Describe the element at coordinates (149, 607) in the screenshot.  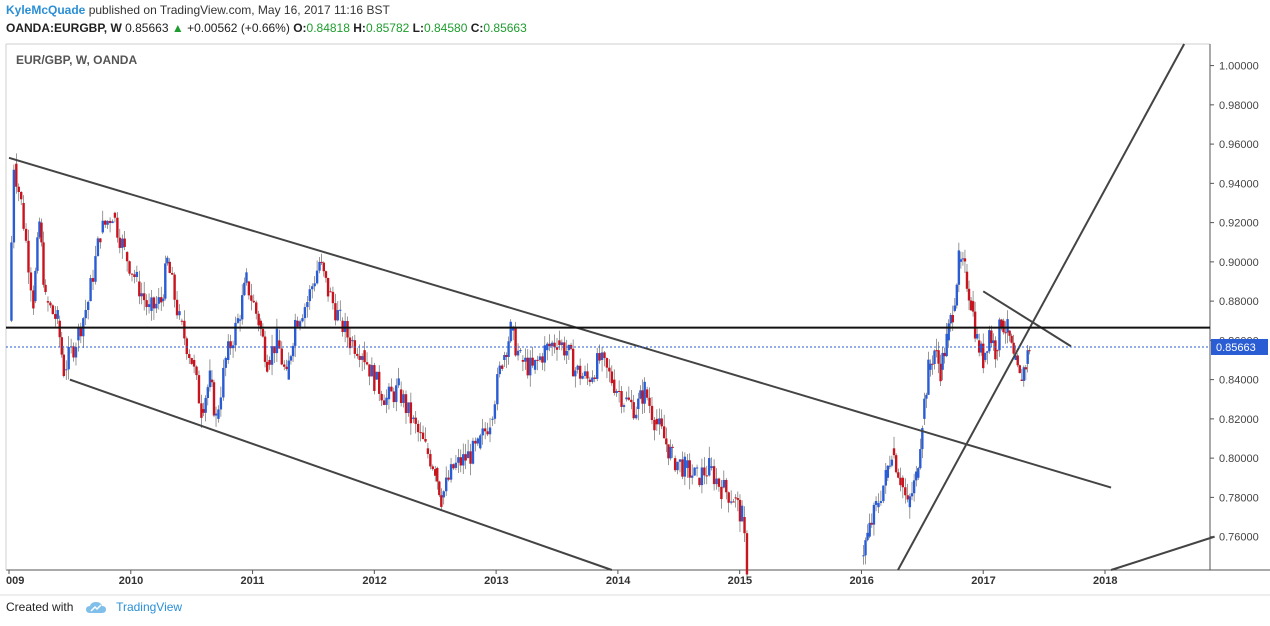
I see `tradingview-link: TradingView` at that location.